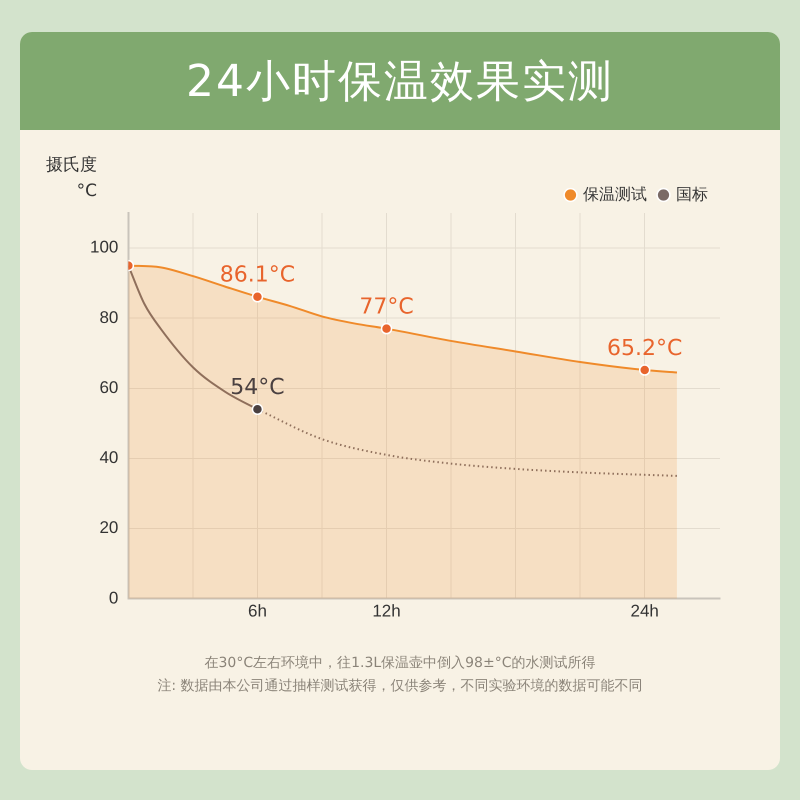  What do you see at coordinates (108, 528) in the screenshot?
I see `y-tick-label: 20` at bounding box center [108, 528].